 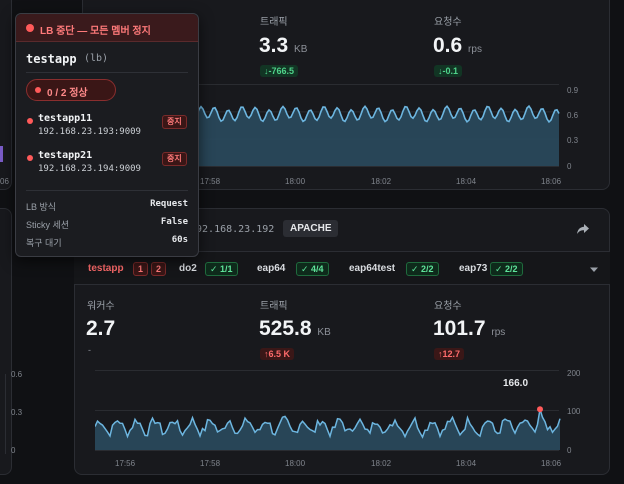 I want to click on member-1-dot, so click(x=30, y=121).